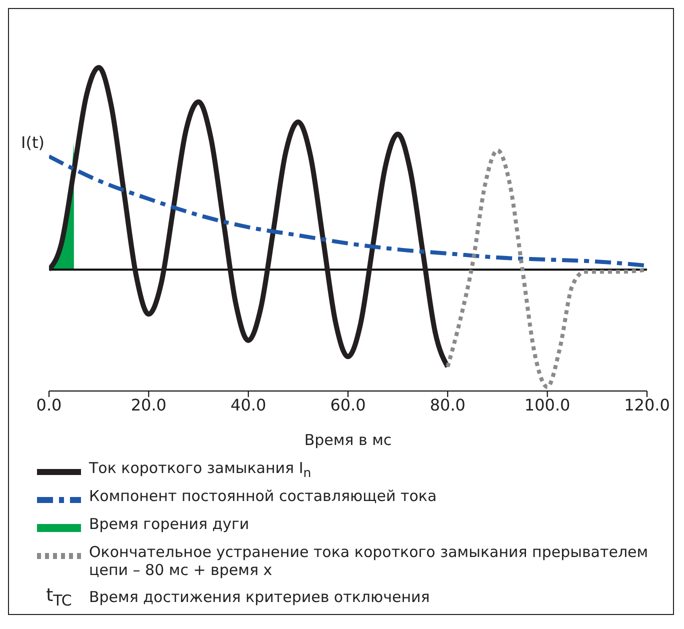 The image size is (684, 629). Describe the element at coordinates (148, 404) in the screenshot. I see `x-tick-label: 20.0` at that location.